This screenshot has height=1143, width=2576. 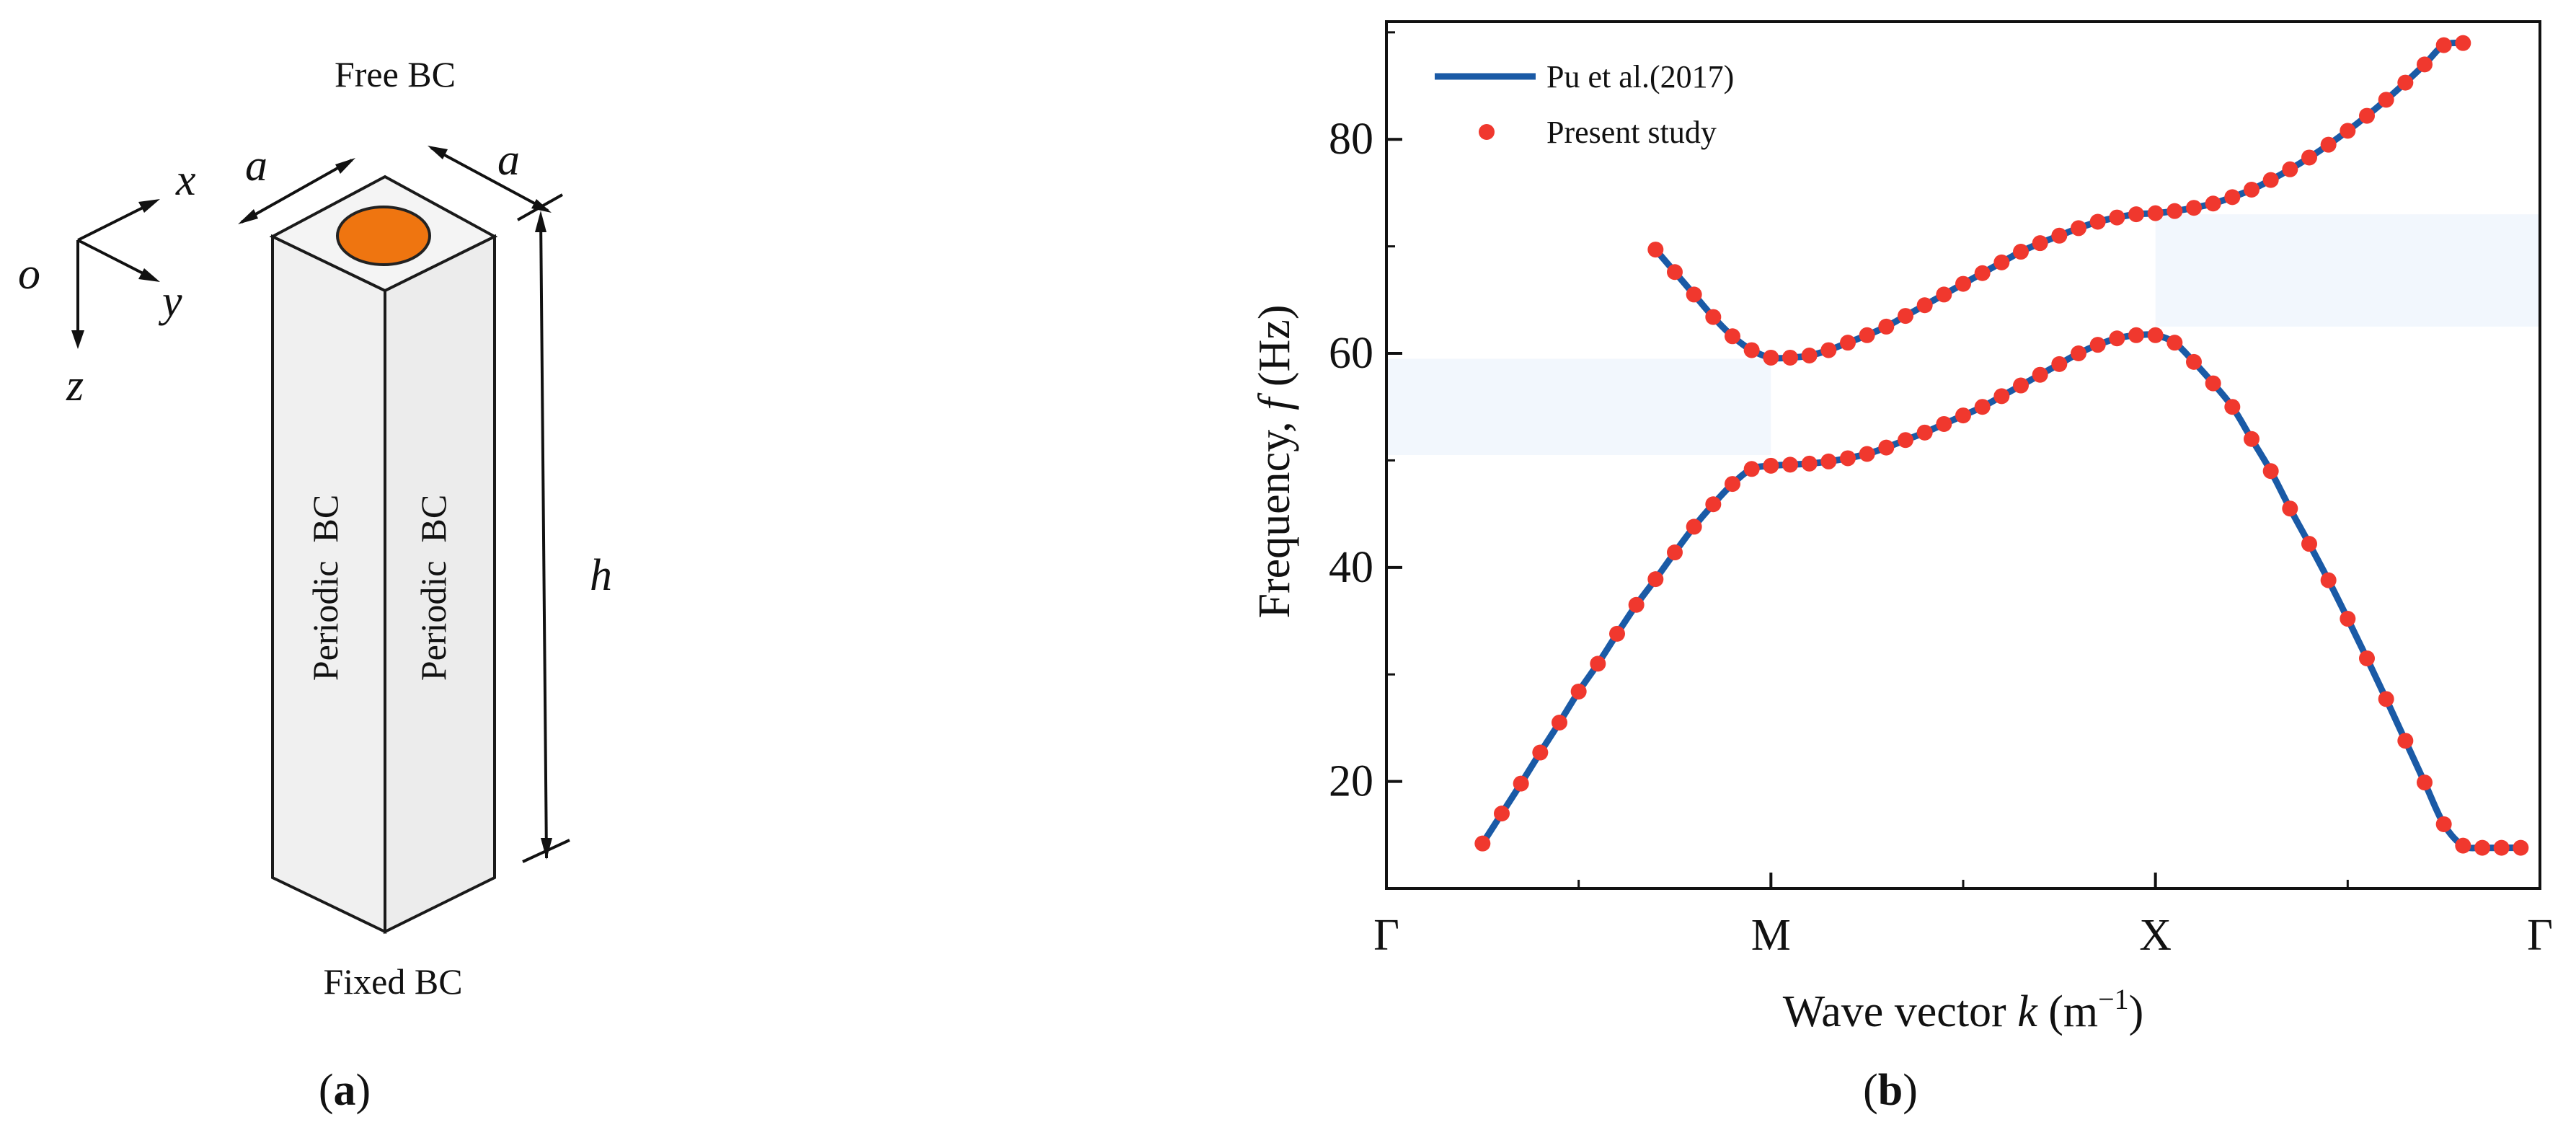 I want to click on axis-z-label: z, so click(x=75, y=385).